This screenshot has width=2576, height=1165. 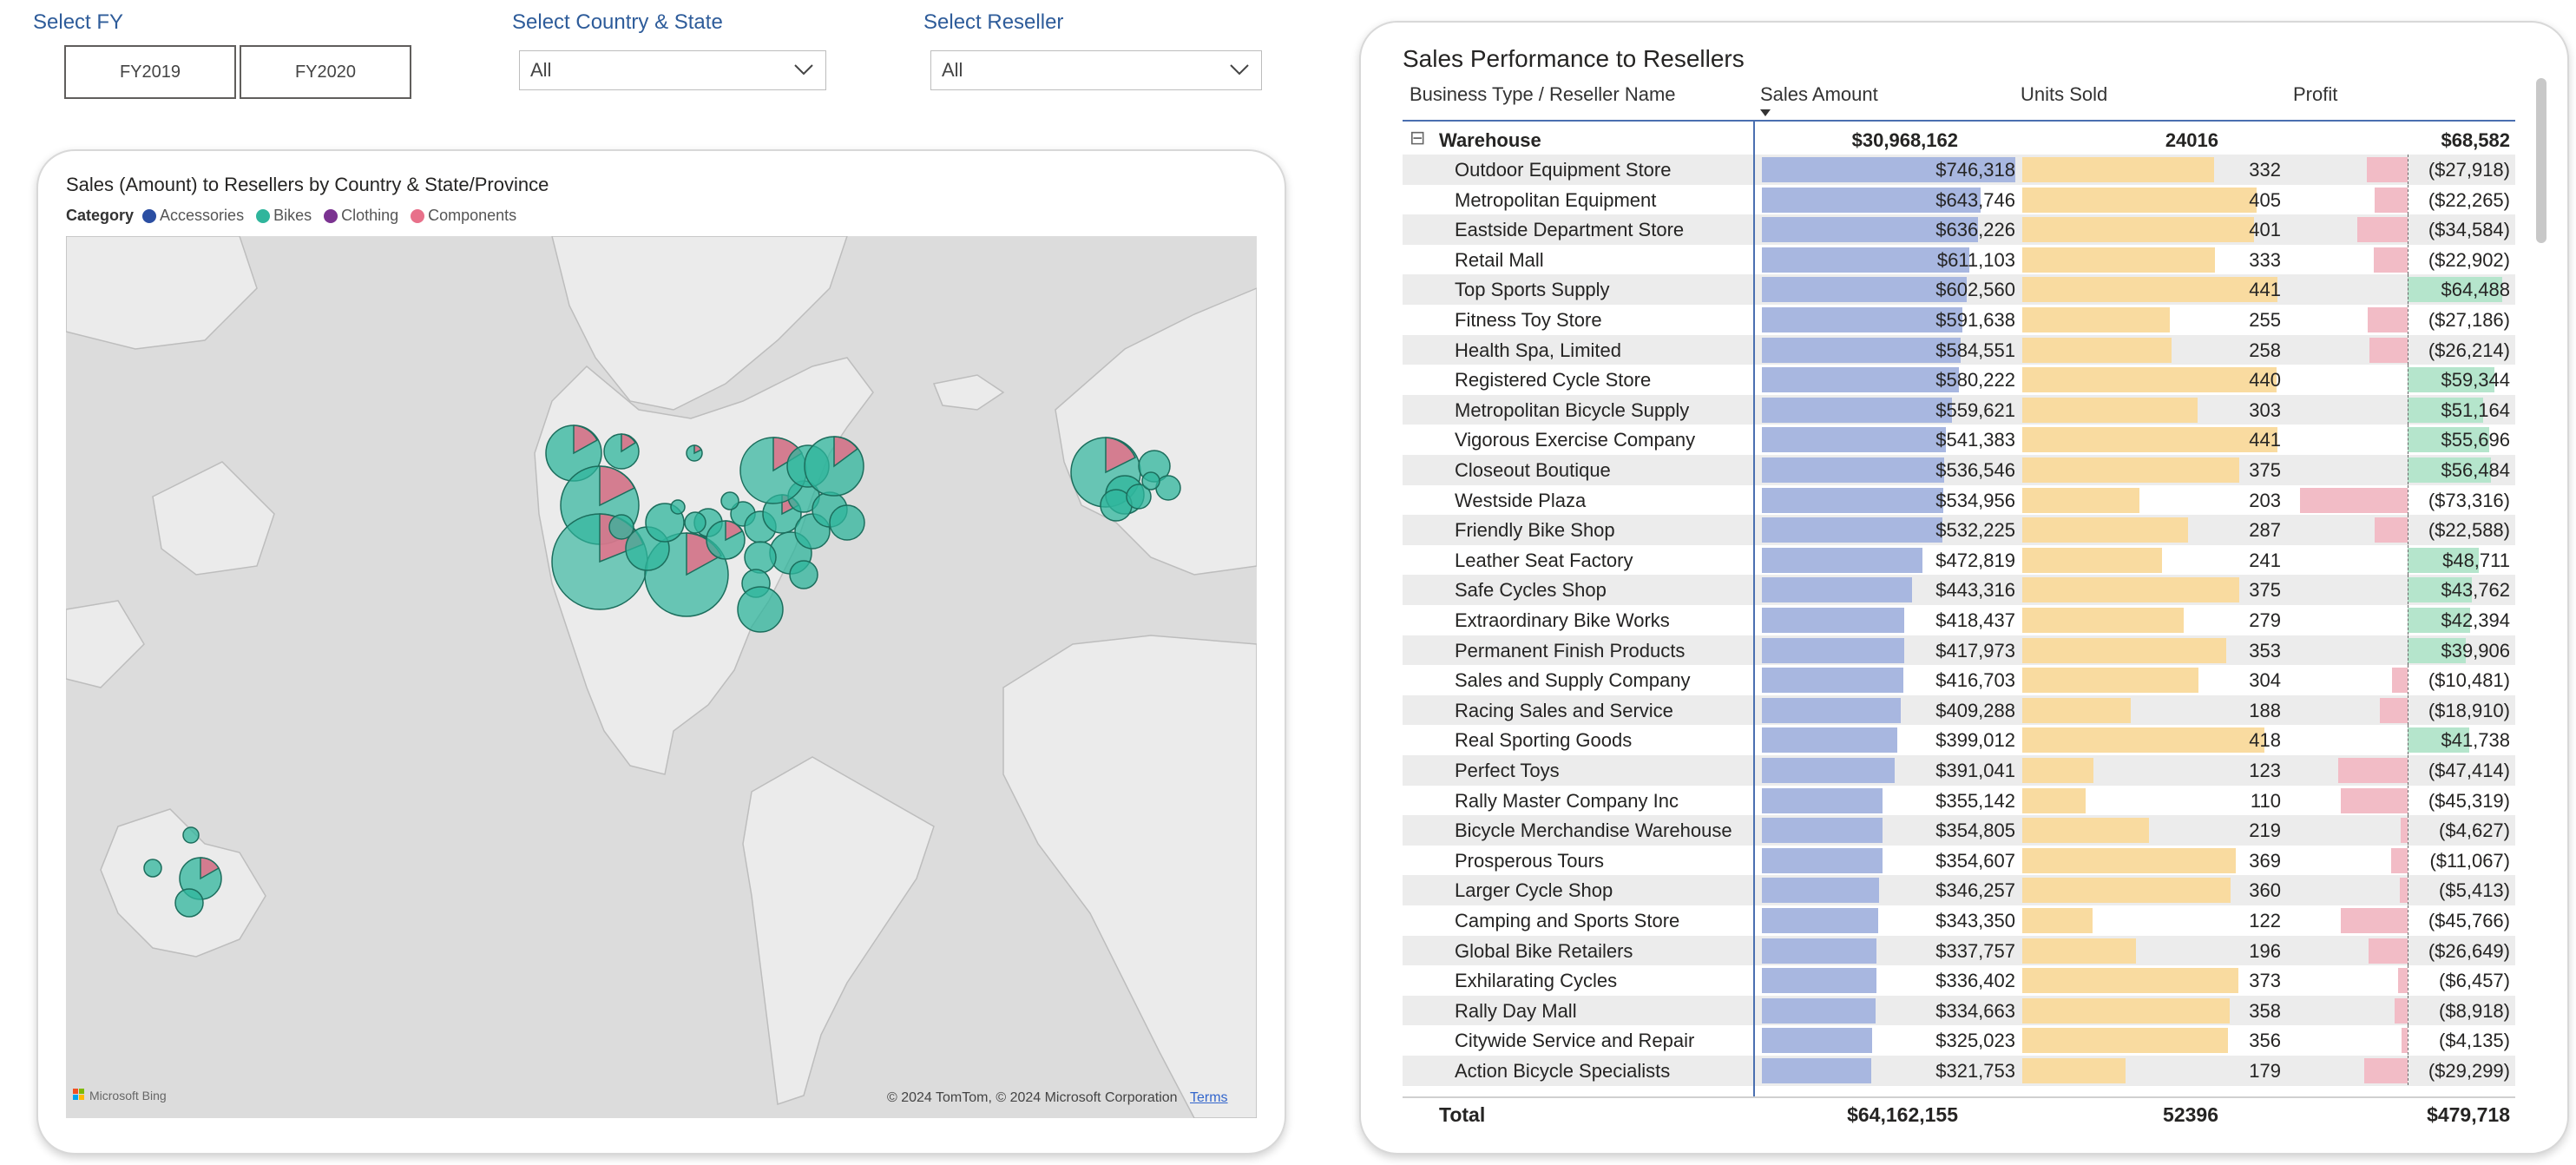 What do you see at coordinates (1975, 681) in the screenshot?
I see `sales-value: $416,703` at bounding box center [1975, 681].